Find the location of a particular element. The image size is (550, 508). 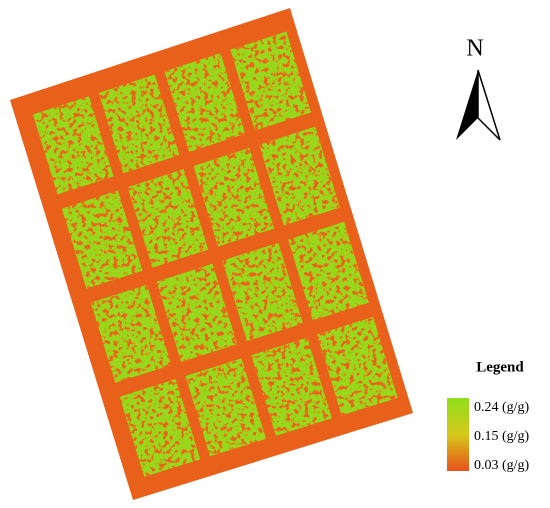

north-label: N is located at coordinates (474, 49).